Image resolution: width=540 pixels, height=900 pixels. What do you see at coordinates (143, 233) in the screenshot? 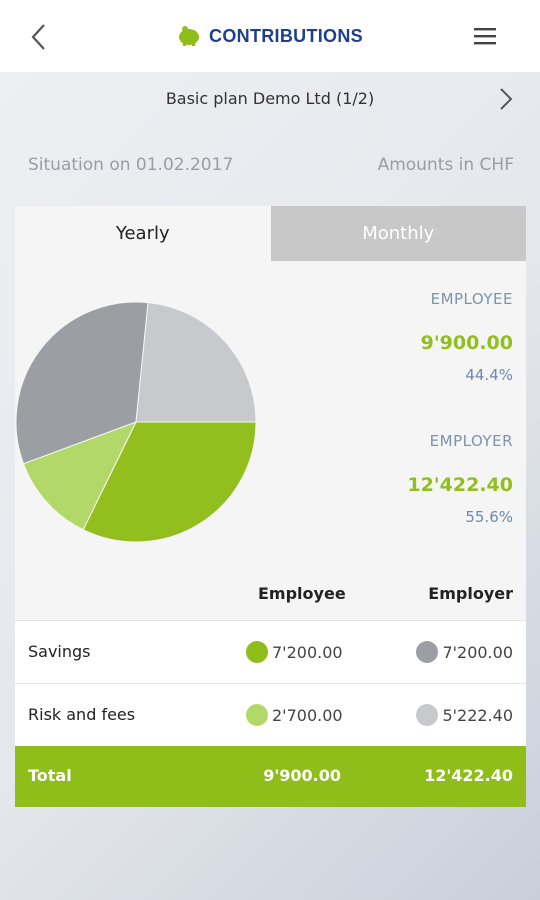
I see `tab-yearly: Yearly` at bounding box center [143, 233].